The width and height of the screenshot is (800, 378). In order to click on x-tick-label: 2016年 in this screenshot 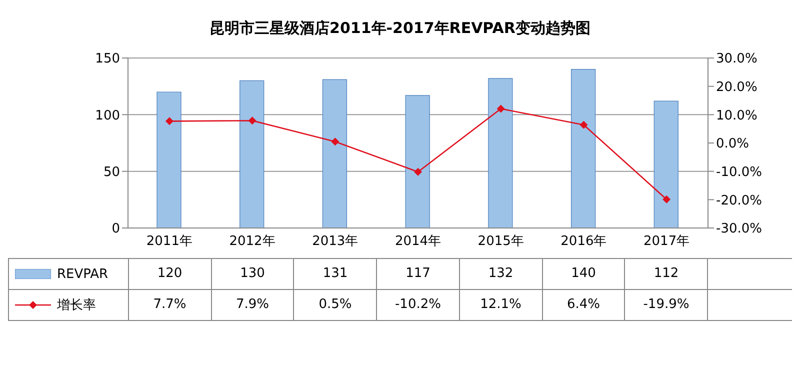, I will do `click(583, 242)`.